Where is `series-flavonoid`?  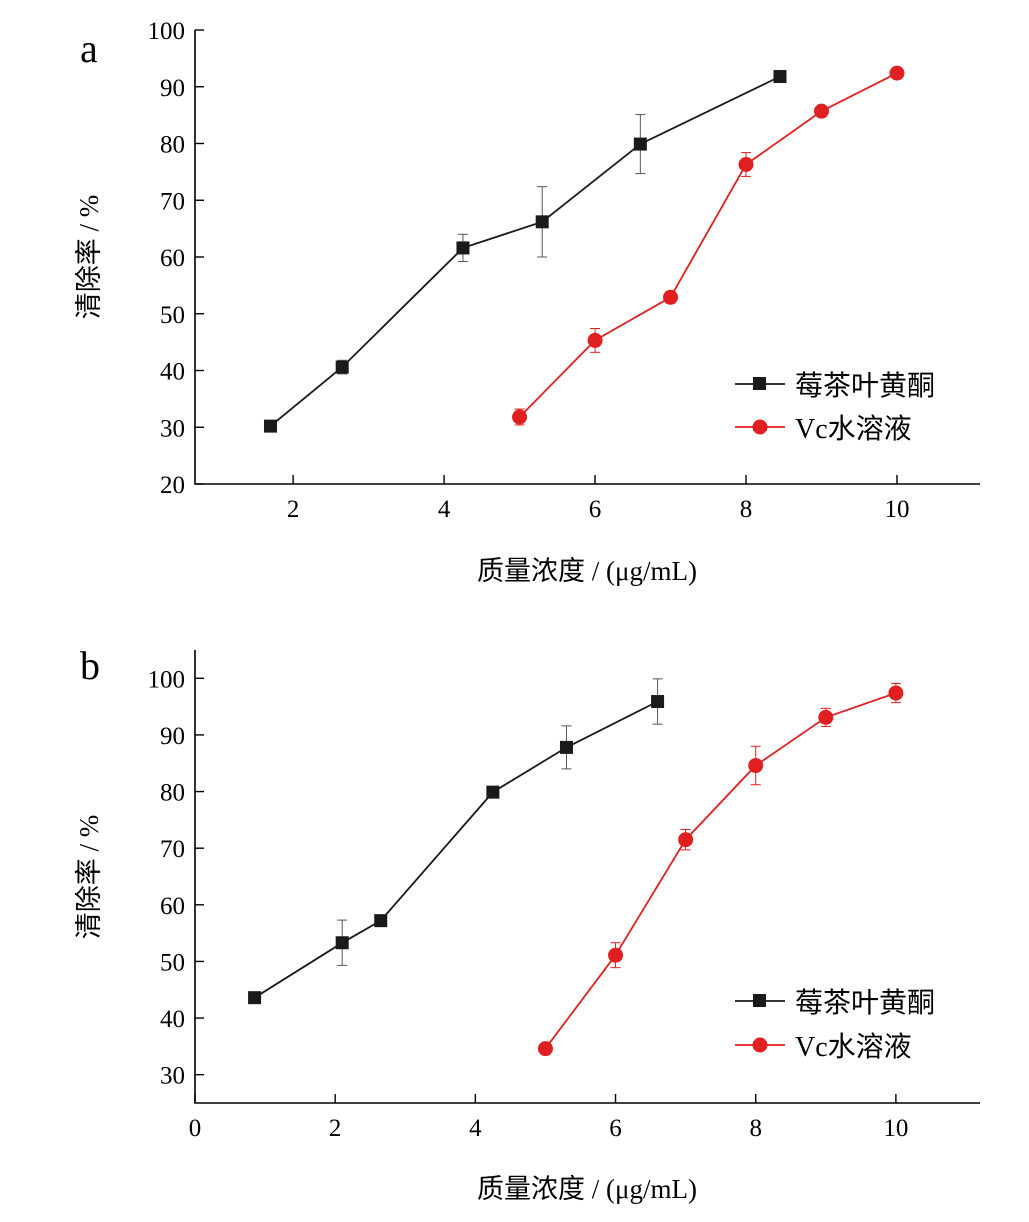 series-flavonoid is located at coordinates (456, 841).